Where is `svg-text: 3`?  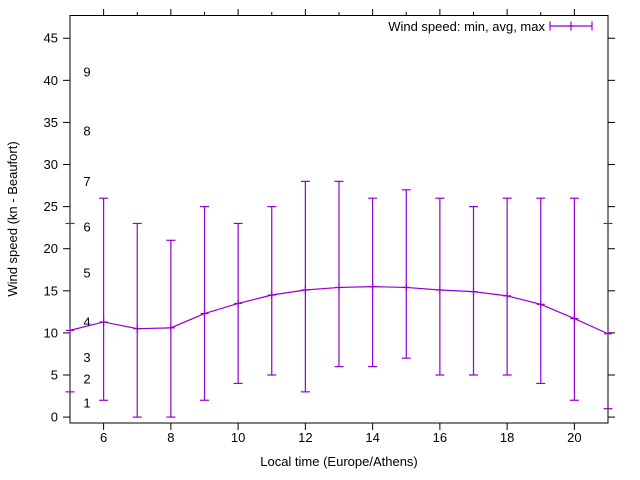 svg-text: 3 is located at coordinates (86, 357).